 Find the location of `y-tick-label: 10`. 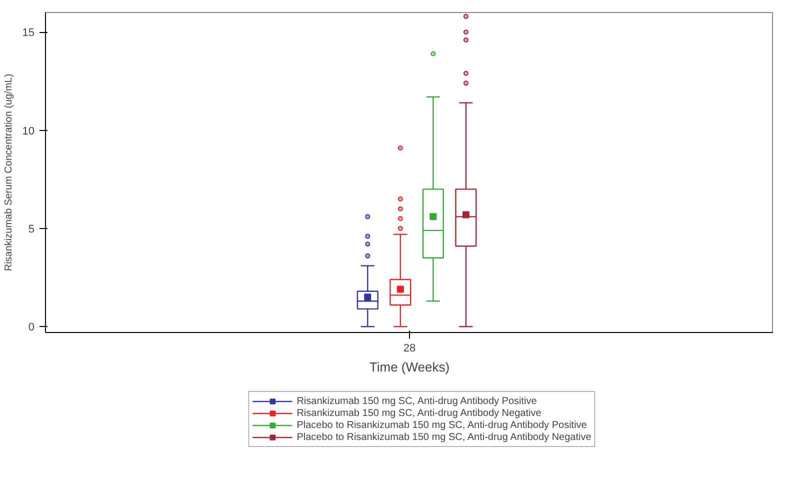

y-tick-label: 10 is located at coordinates (28, 131).